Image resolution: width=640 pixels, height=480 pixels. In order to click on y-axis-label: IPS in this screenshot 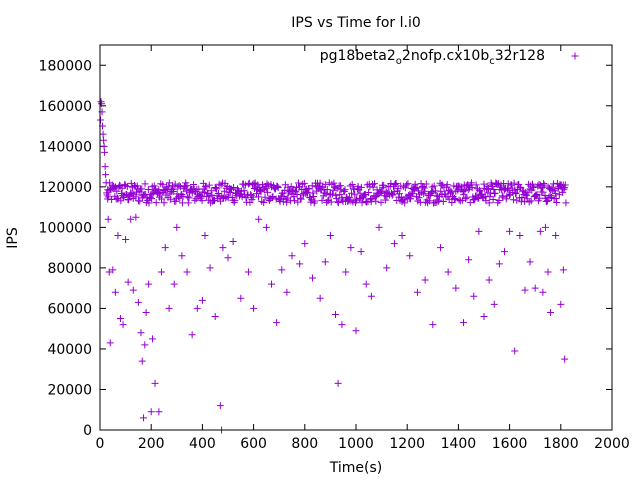, I will do `click(13, 238)`.